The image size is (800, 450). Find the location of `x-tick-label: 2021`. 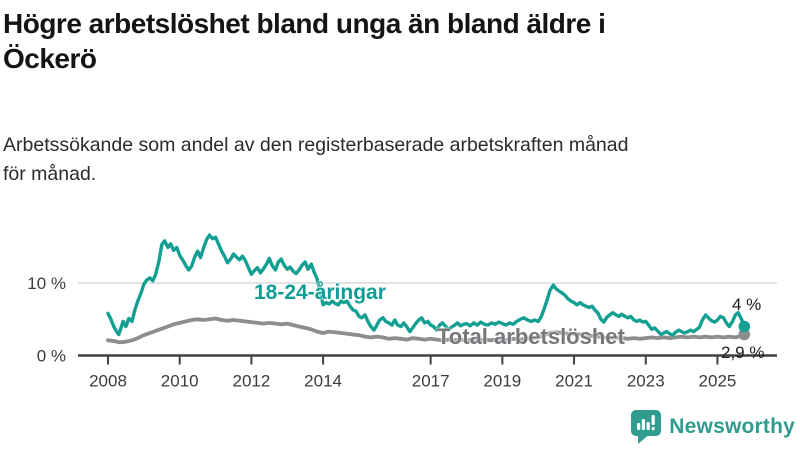

x-tick-label: 2021 is located at coordinates (574, 381).